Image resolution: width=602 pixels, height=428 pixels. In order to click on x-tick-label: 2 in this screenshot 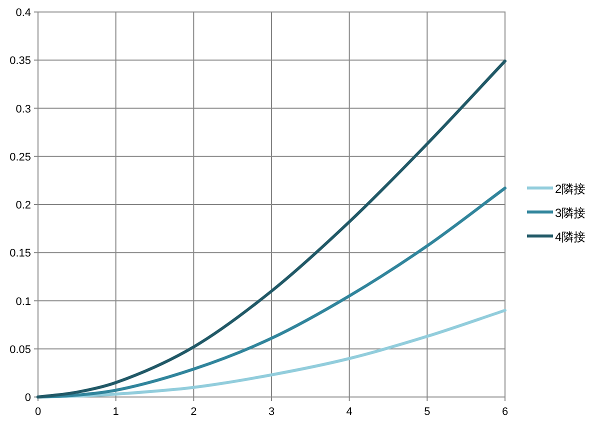, I will do `click(193, 412)`.